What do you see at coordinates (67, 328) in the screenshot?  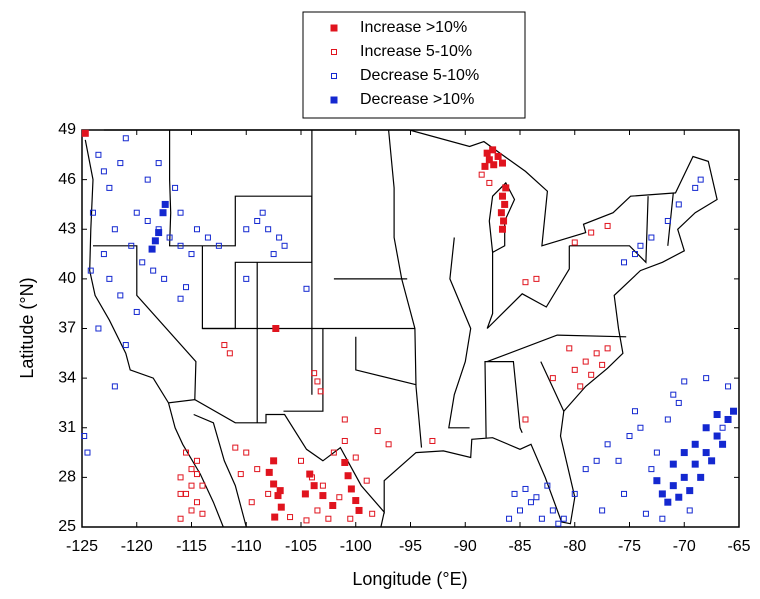 I see `y-tick-label: 37` at bounding box center [67, 328].